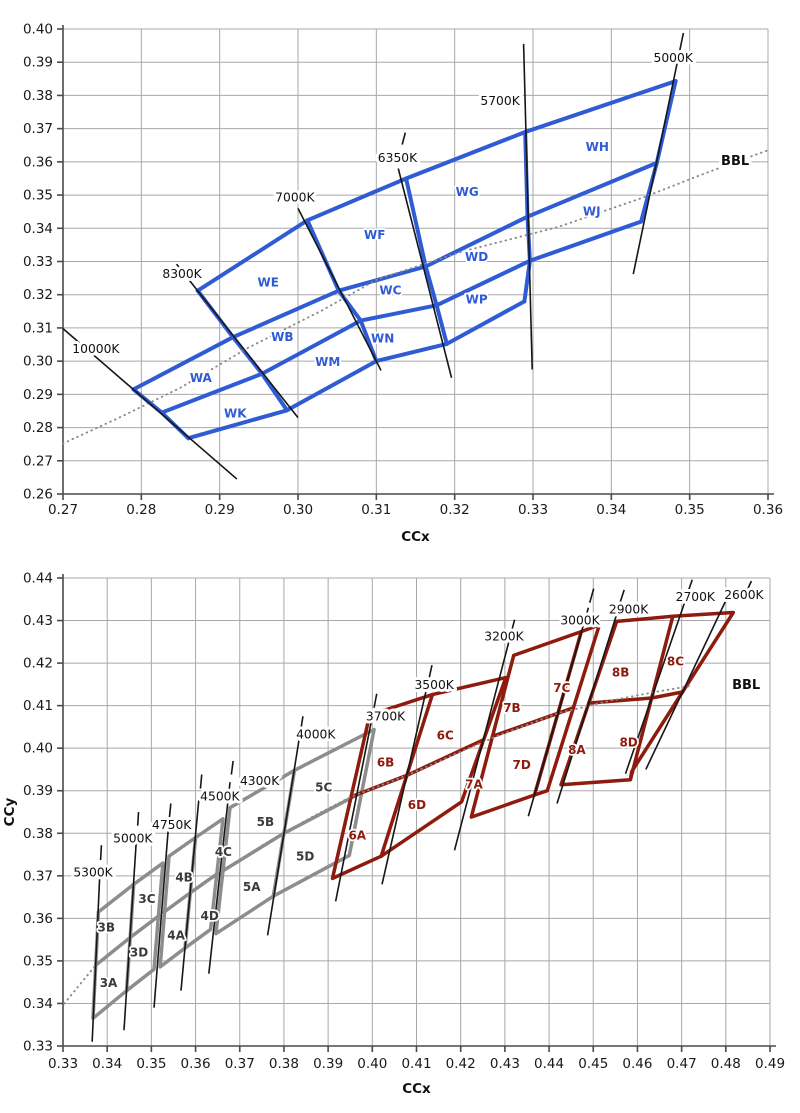  Describe the element at coordinates (182, 274) in the screenshot. I see `cct-label-8300K: 8300K` at that location.